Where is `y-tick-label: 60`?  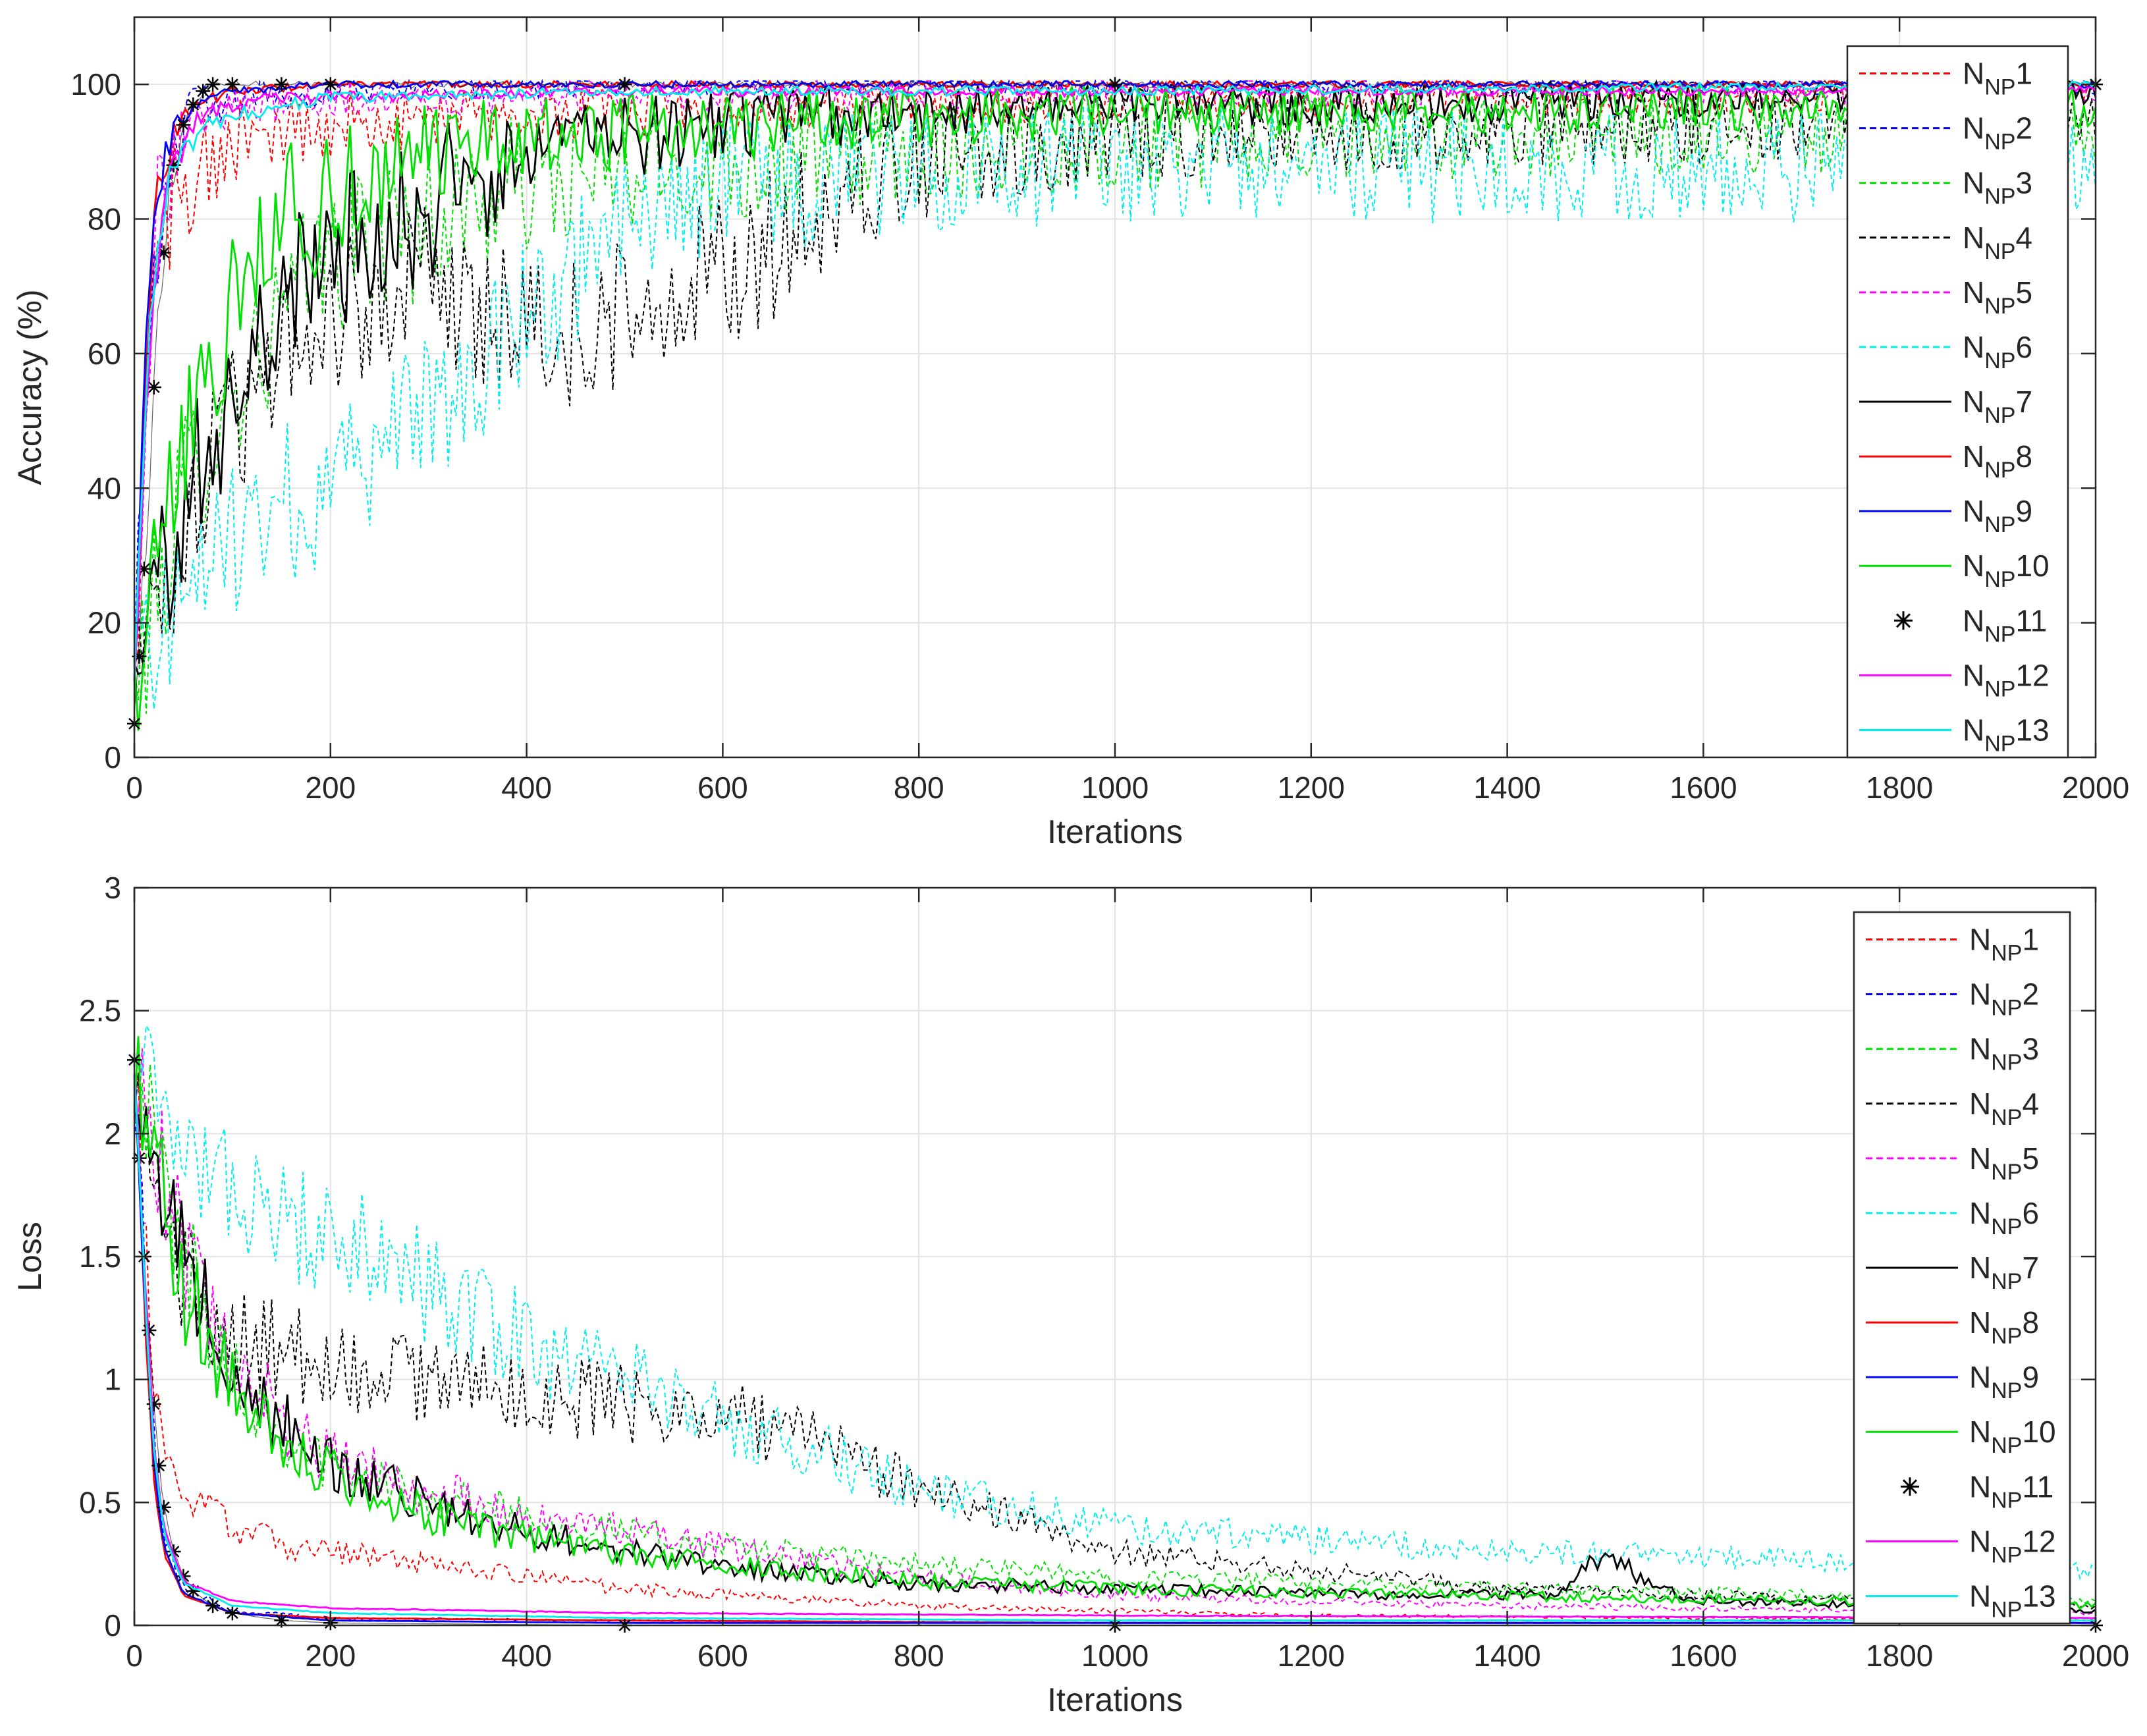 y-tick-label: 60 is located at coordinates (104, 354).